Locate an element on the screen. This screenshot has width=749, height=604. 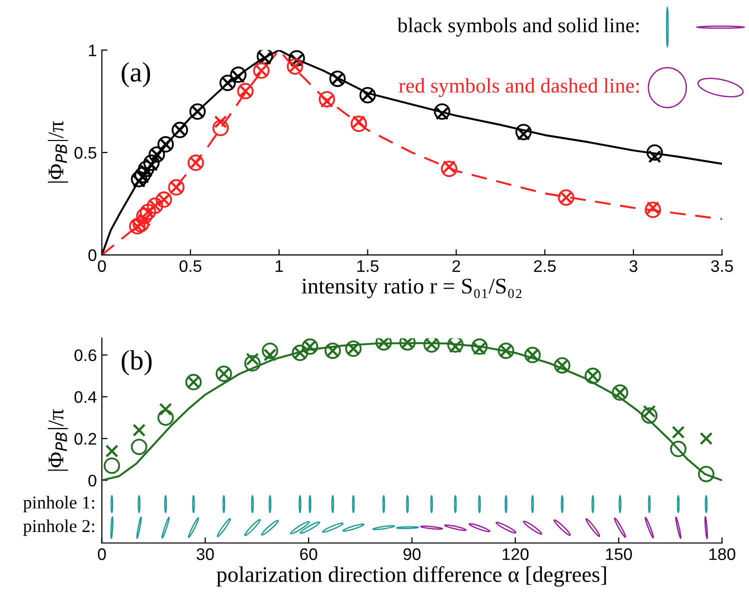
y-tick-label: 0.4 is located at coordinates (85, 397).